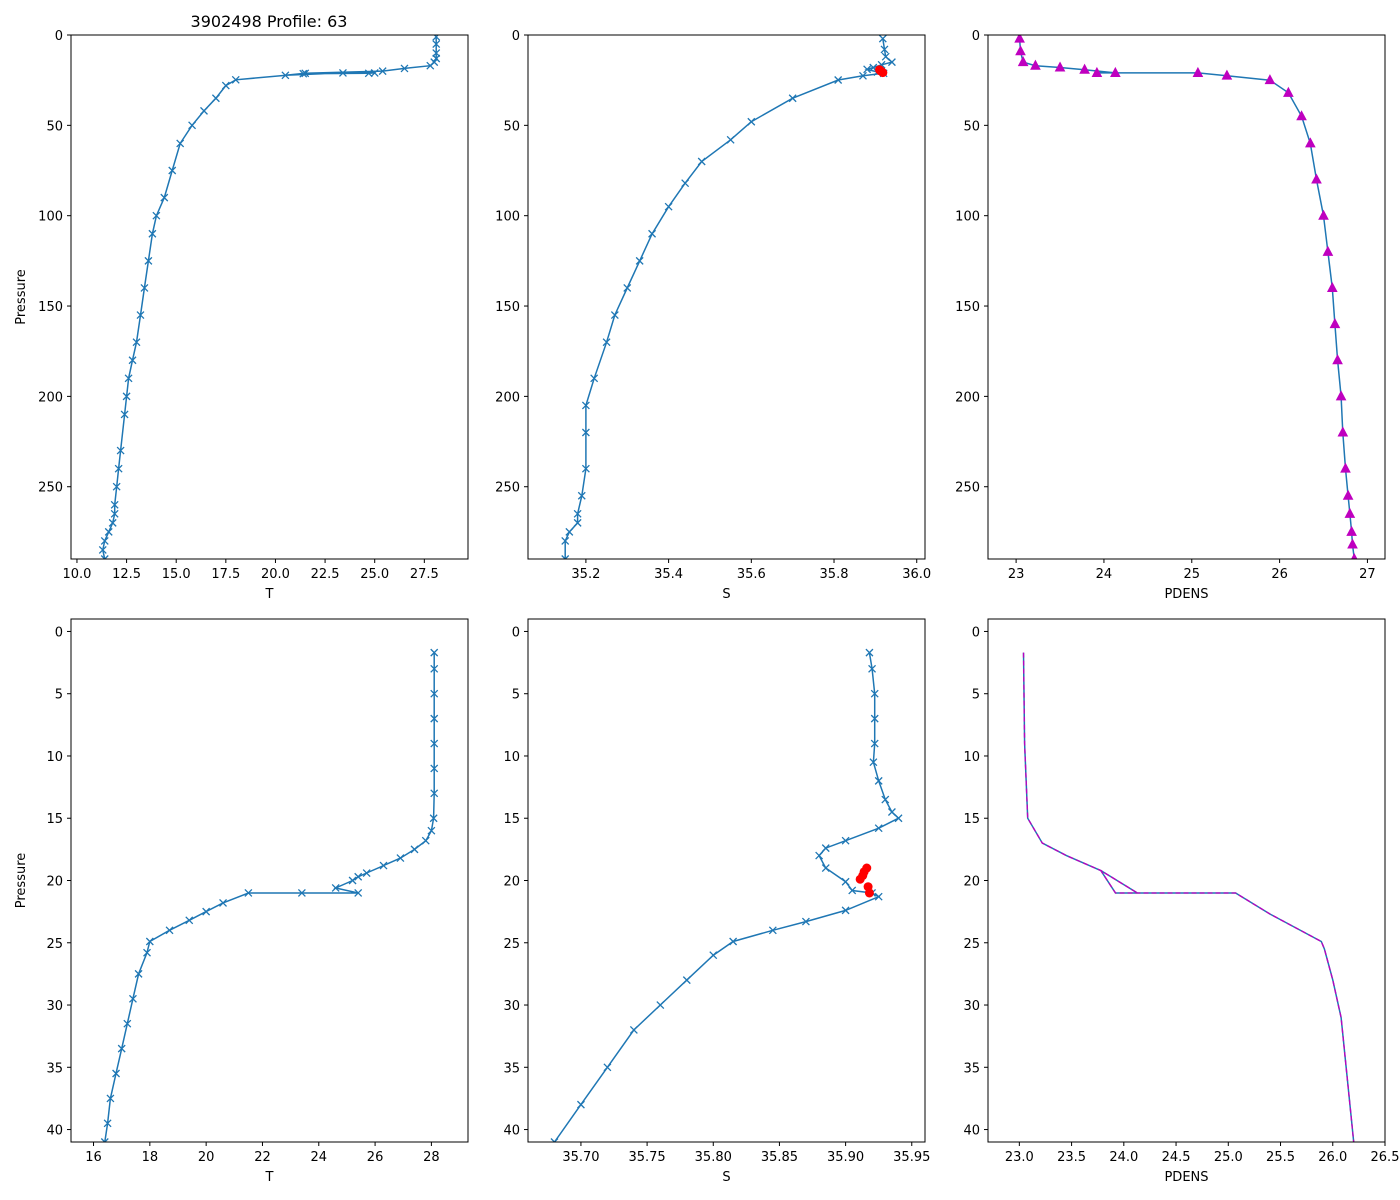 Image resolution: width=1400 pixels, height=1200 pixels. I want to click on subplot-PDENS-full: 23 24 25 26 27 0 50 100 150 200 250 PDENS, so click(1170, 315).